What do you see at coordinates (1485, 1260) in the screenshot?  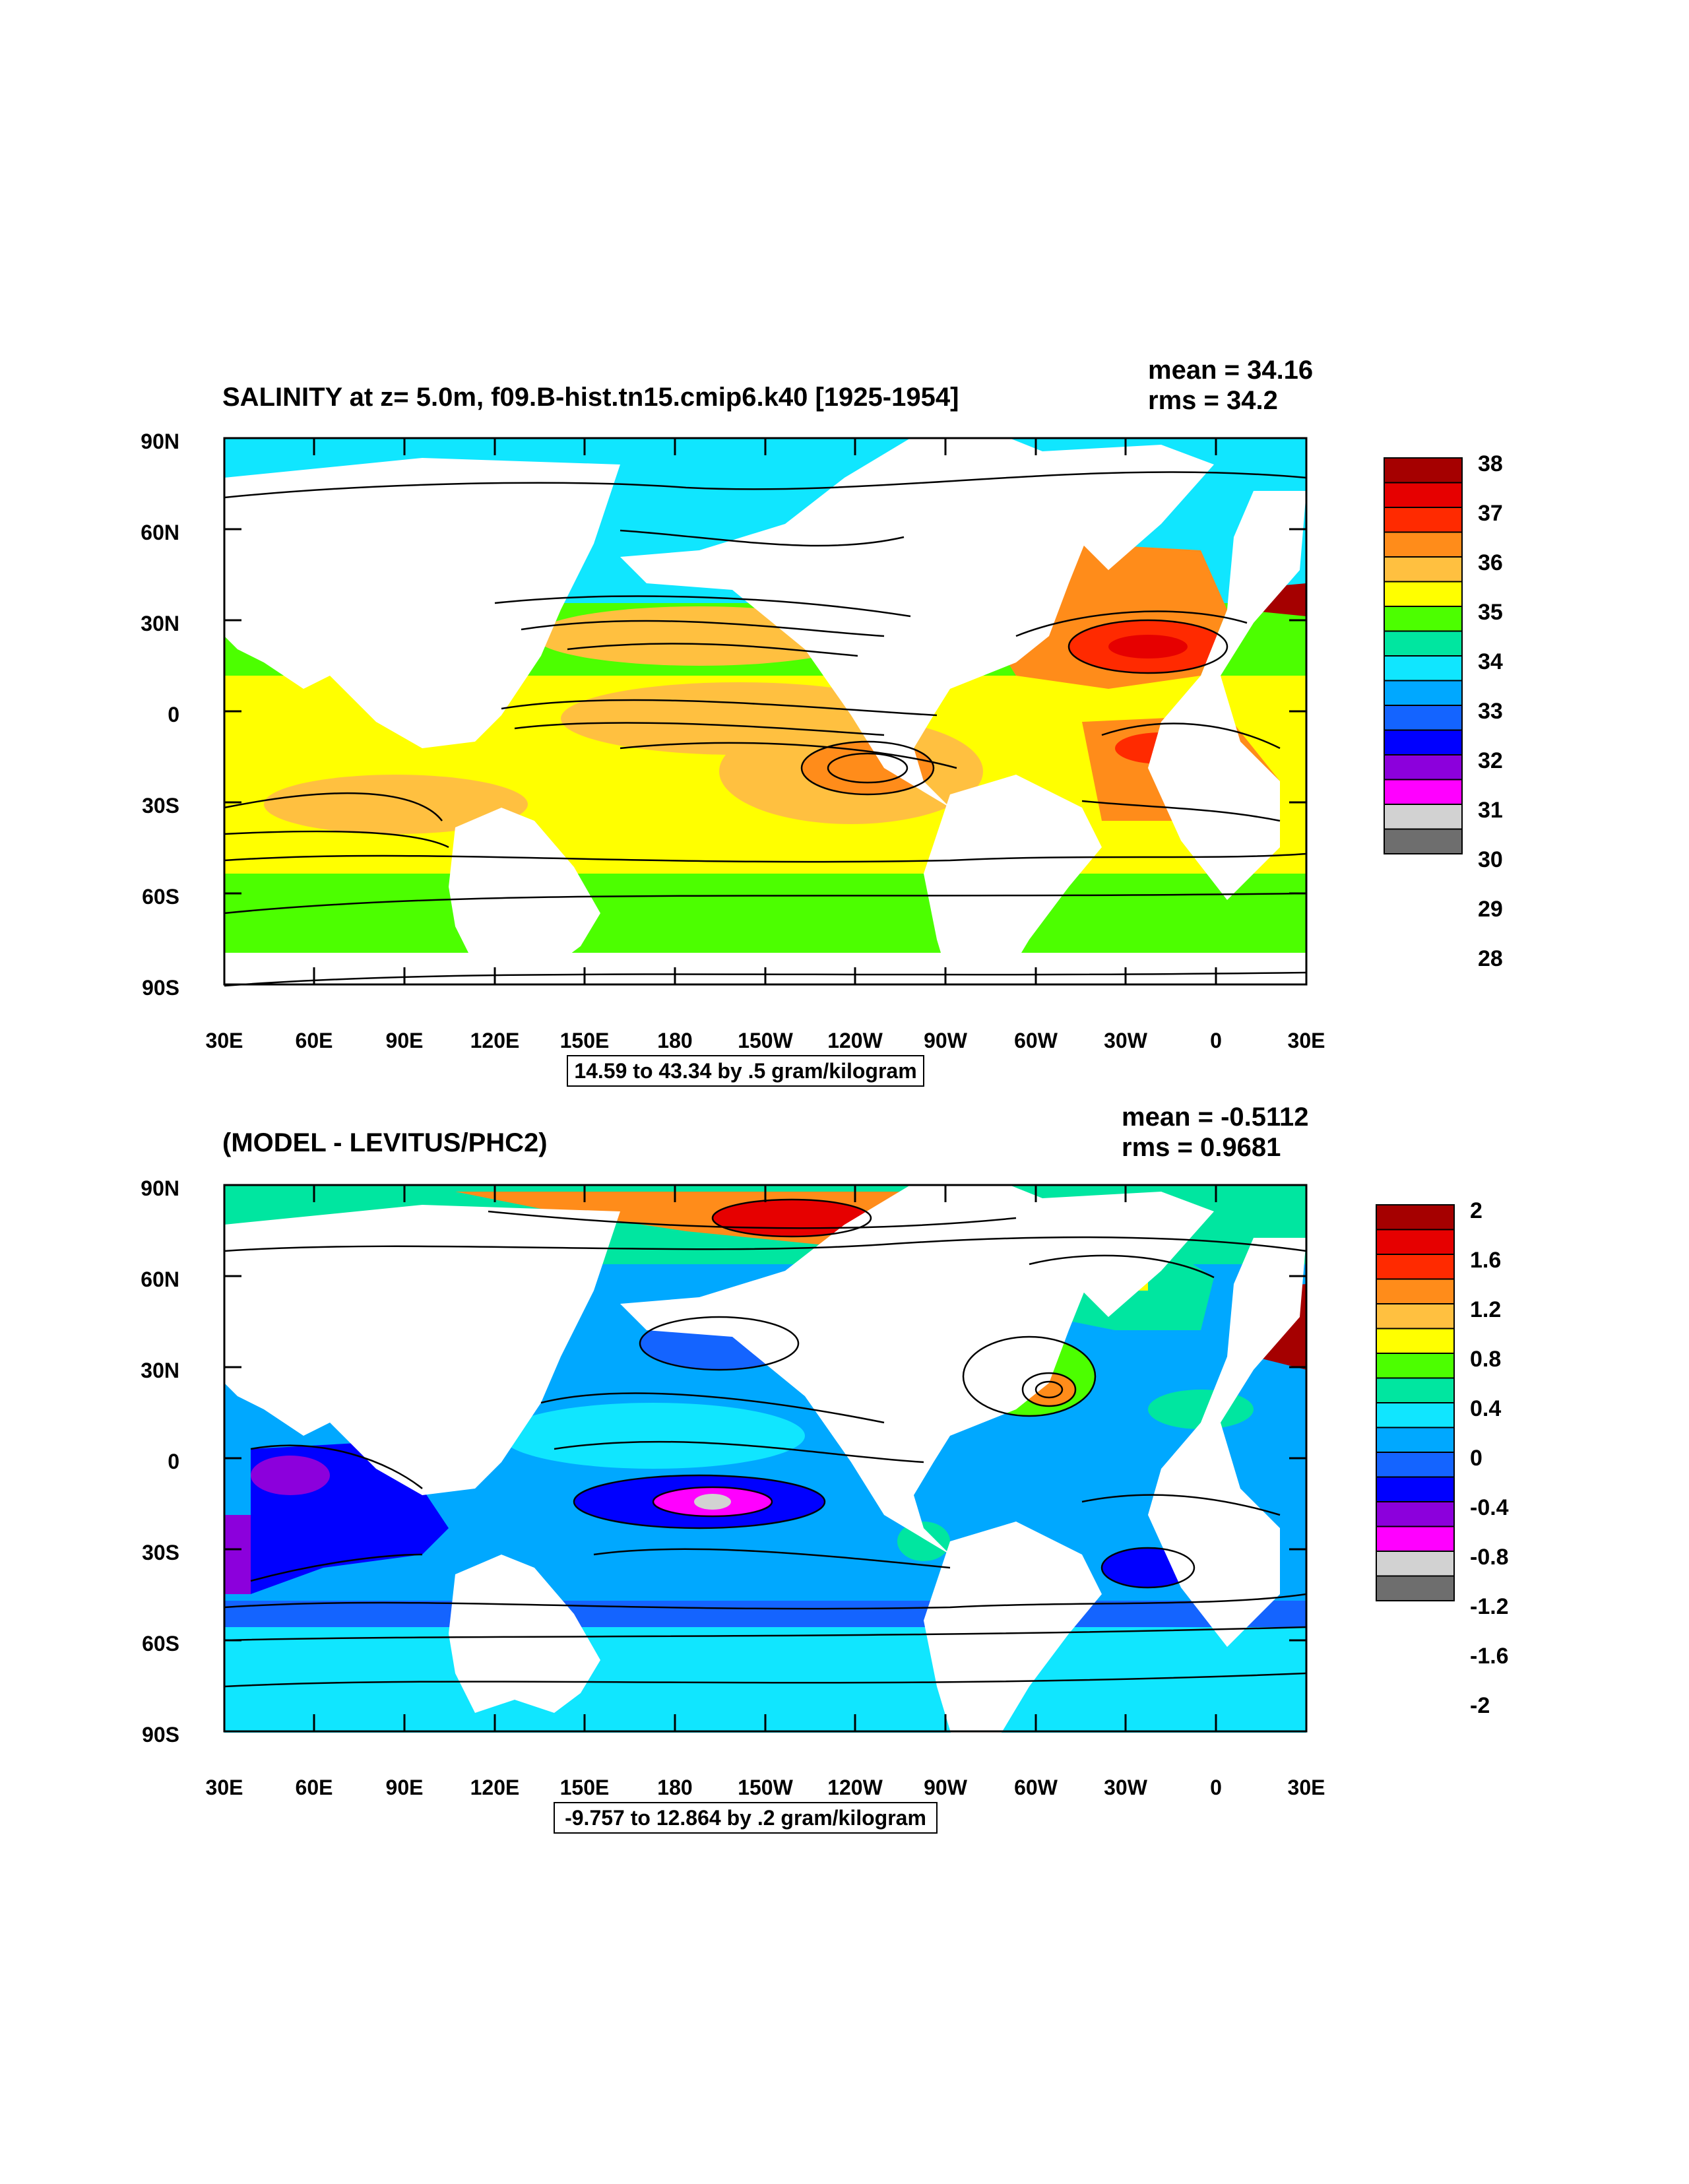 I see `svg-text: 1.6` at bounding box center [1485, 1260].